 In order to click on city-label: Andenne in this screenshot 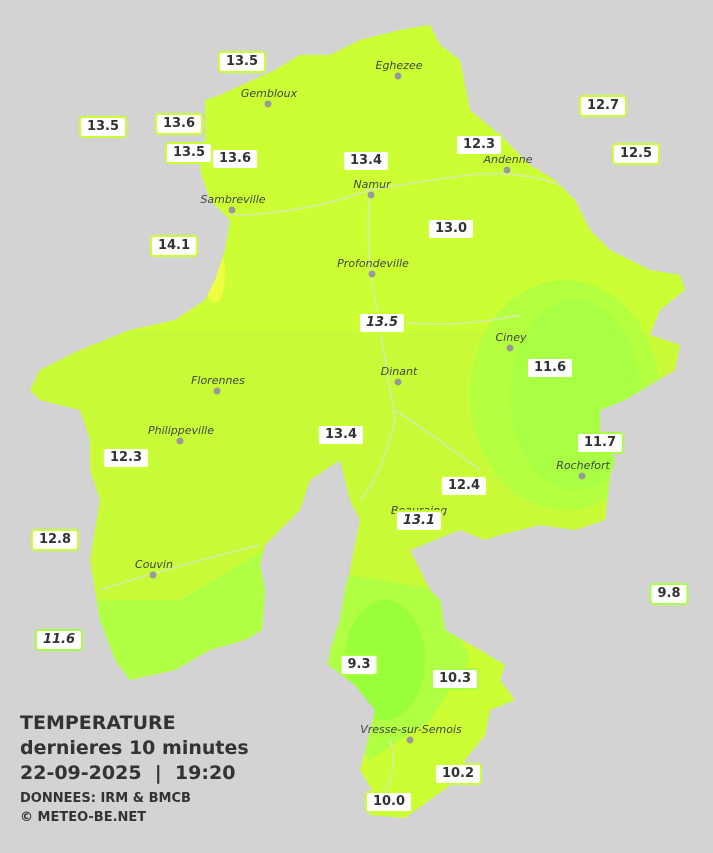, I will do `click(508, 159)`.